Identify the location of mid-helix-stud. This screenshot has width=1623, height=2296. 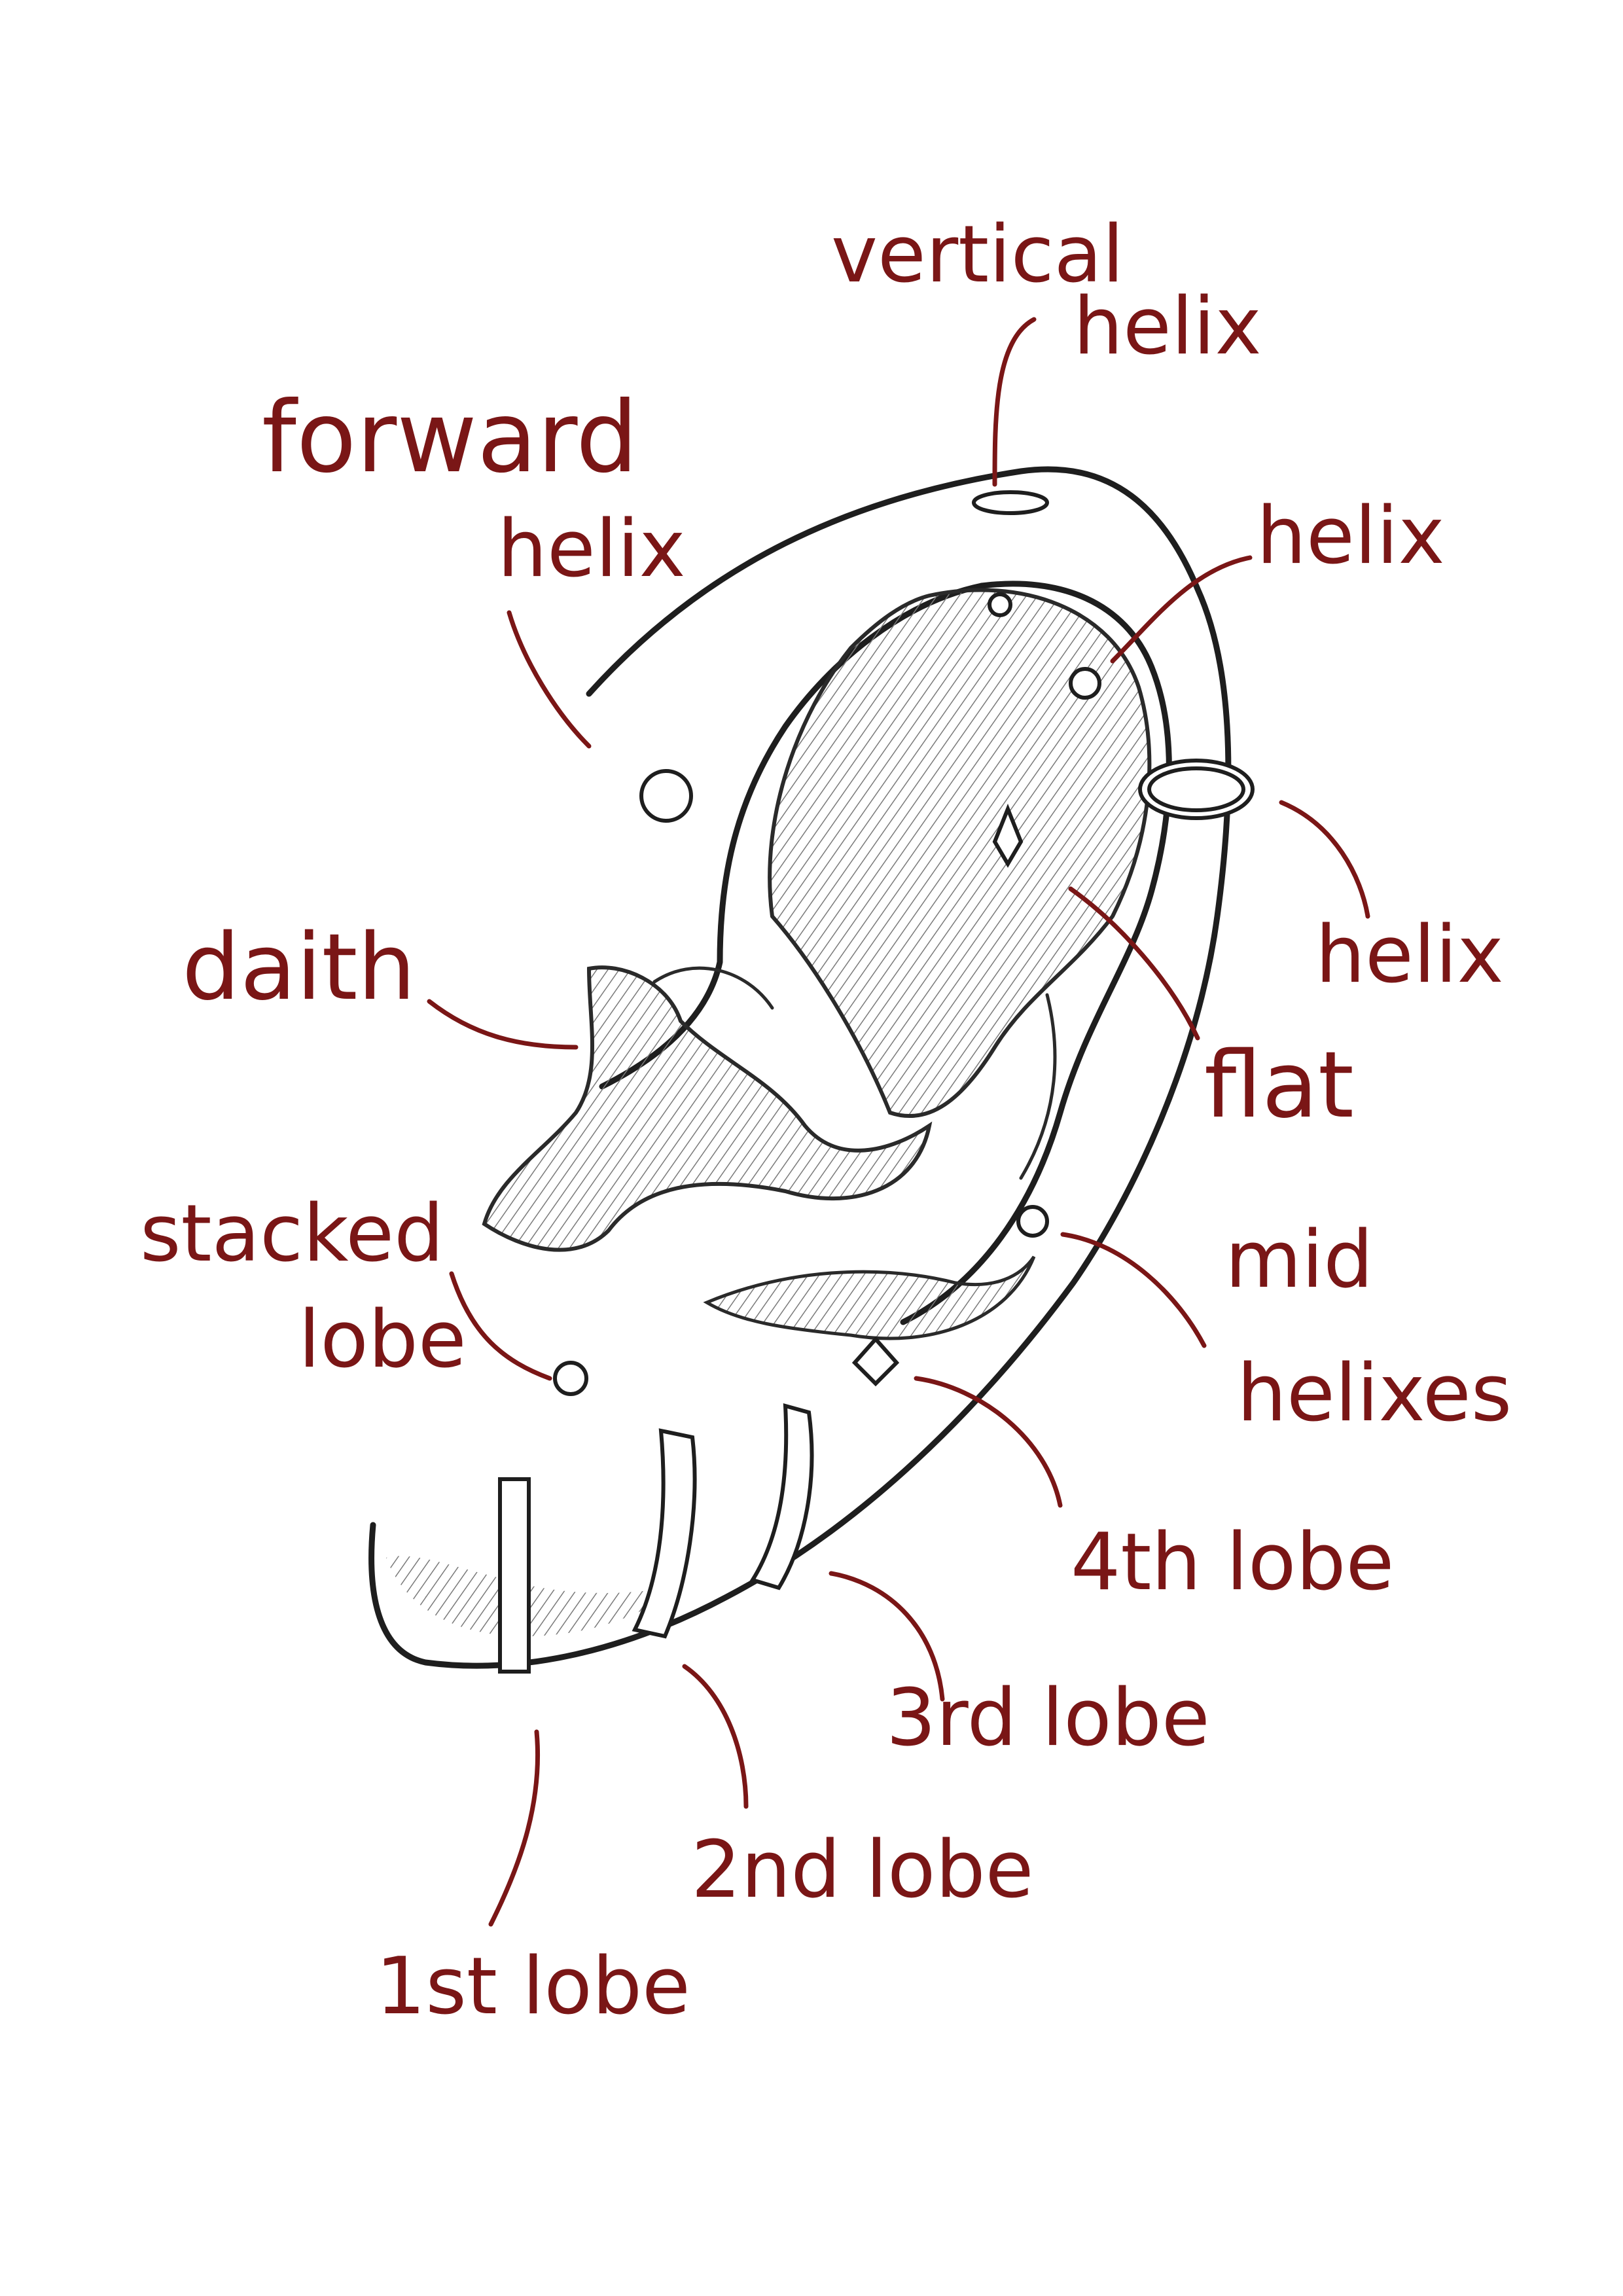
(1032, 1221).